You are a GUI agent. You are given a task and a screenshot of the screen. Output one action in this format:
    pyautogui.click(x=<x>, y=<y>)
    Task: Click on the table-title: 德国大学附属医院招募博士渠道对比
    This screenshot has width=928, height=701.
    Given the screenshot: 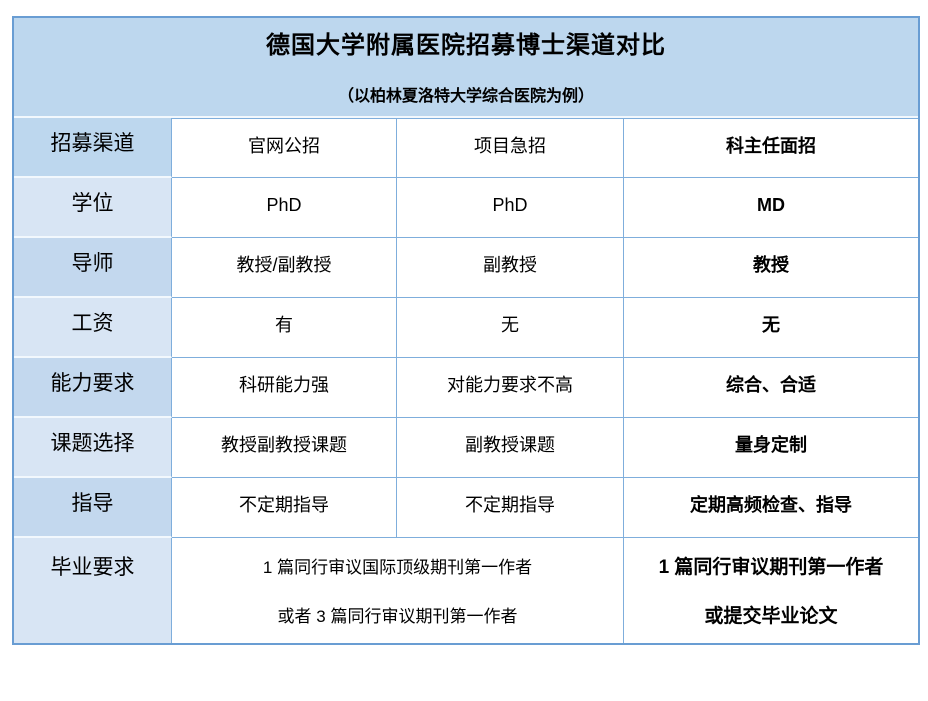 What is the action you would take?
    pyautogui.click(x=466, y=45)
    